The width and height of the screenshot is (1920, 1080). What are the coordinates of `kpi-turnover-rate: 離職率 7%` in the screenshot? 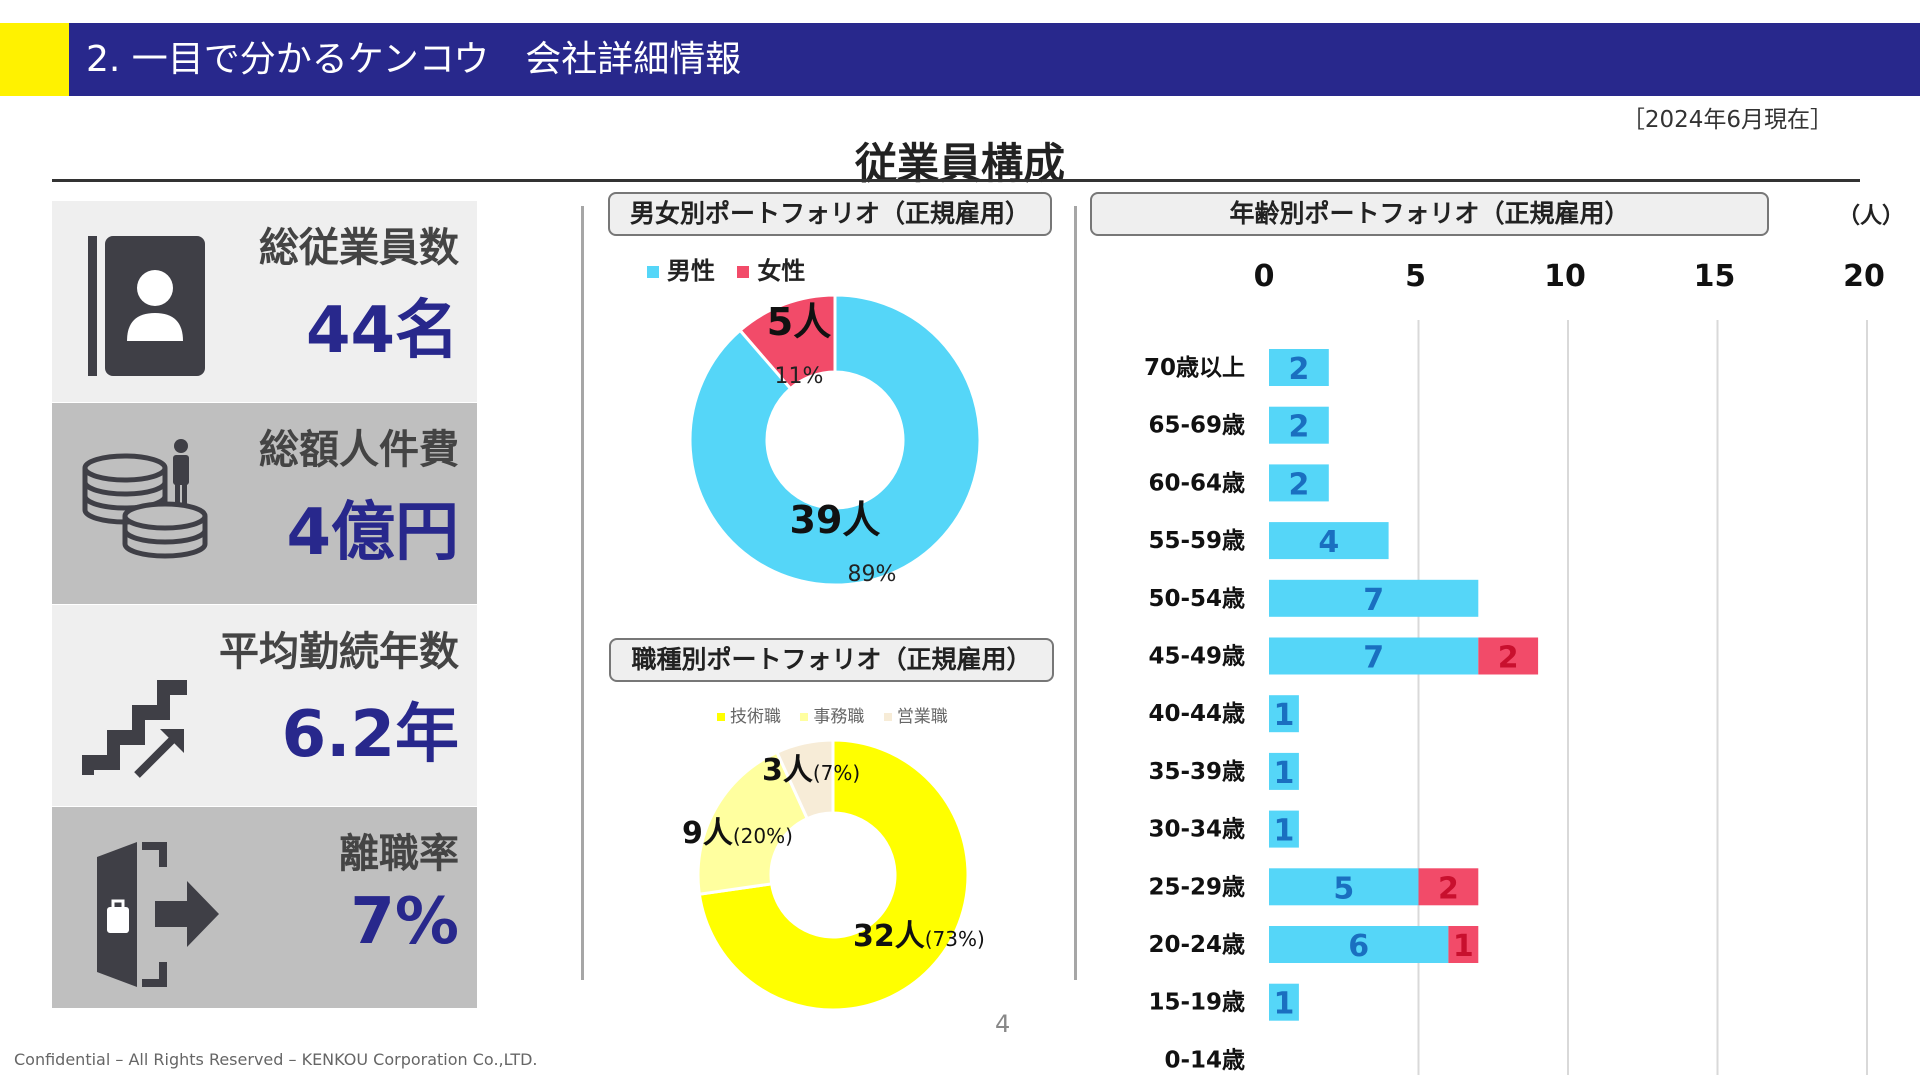 It's located at (264, 907).